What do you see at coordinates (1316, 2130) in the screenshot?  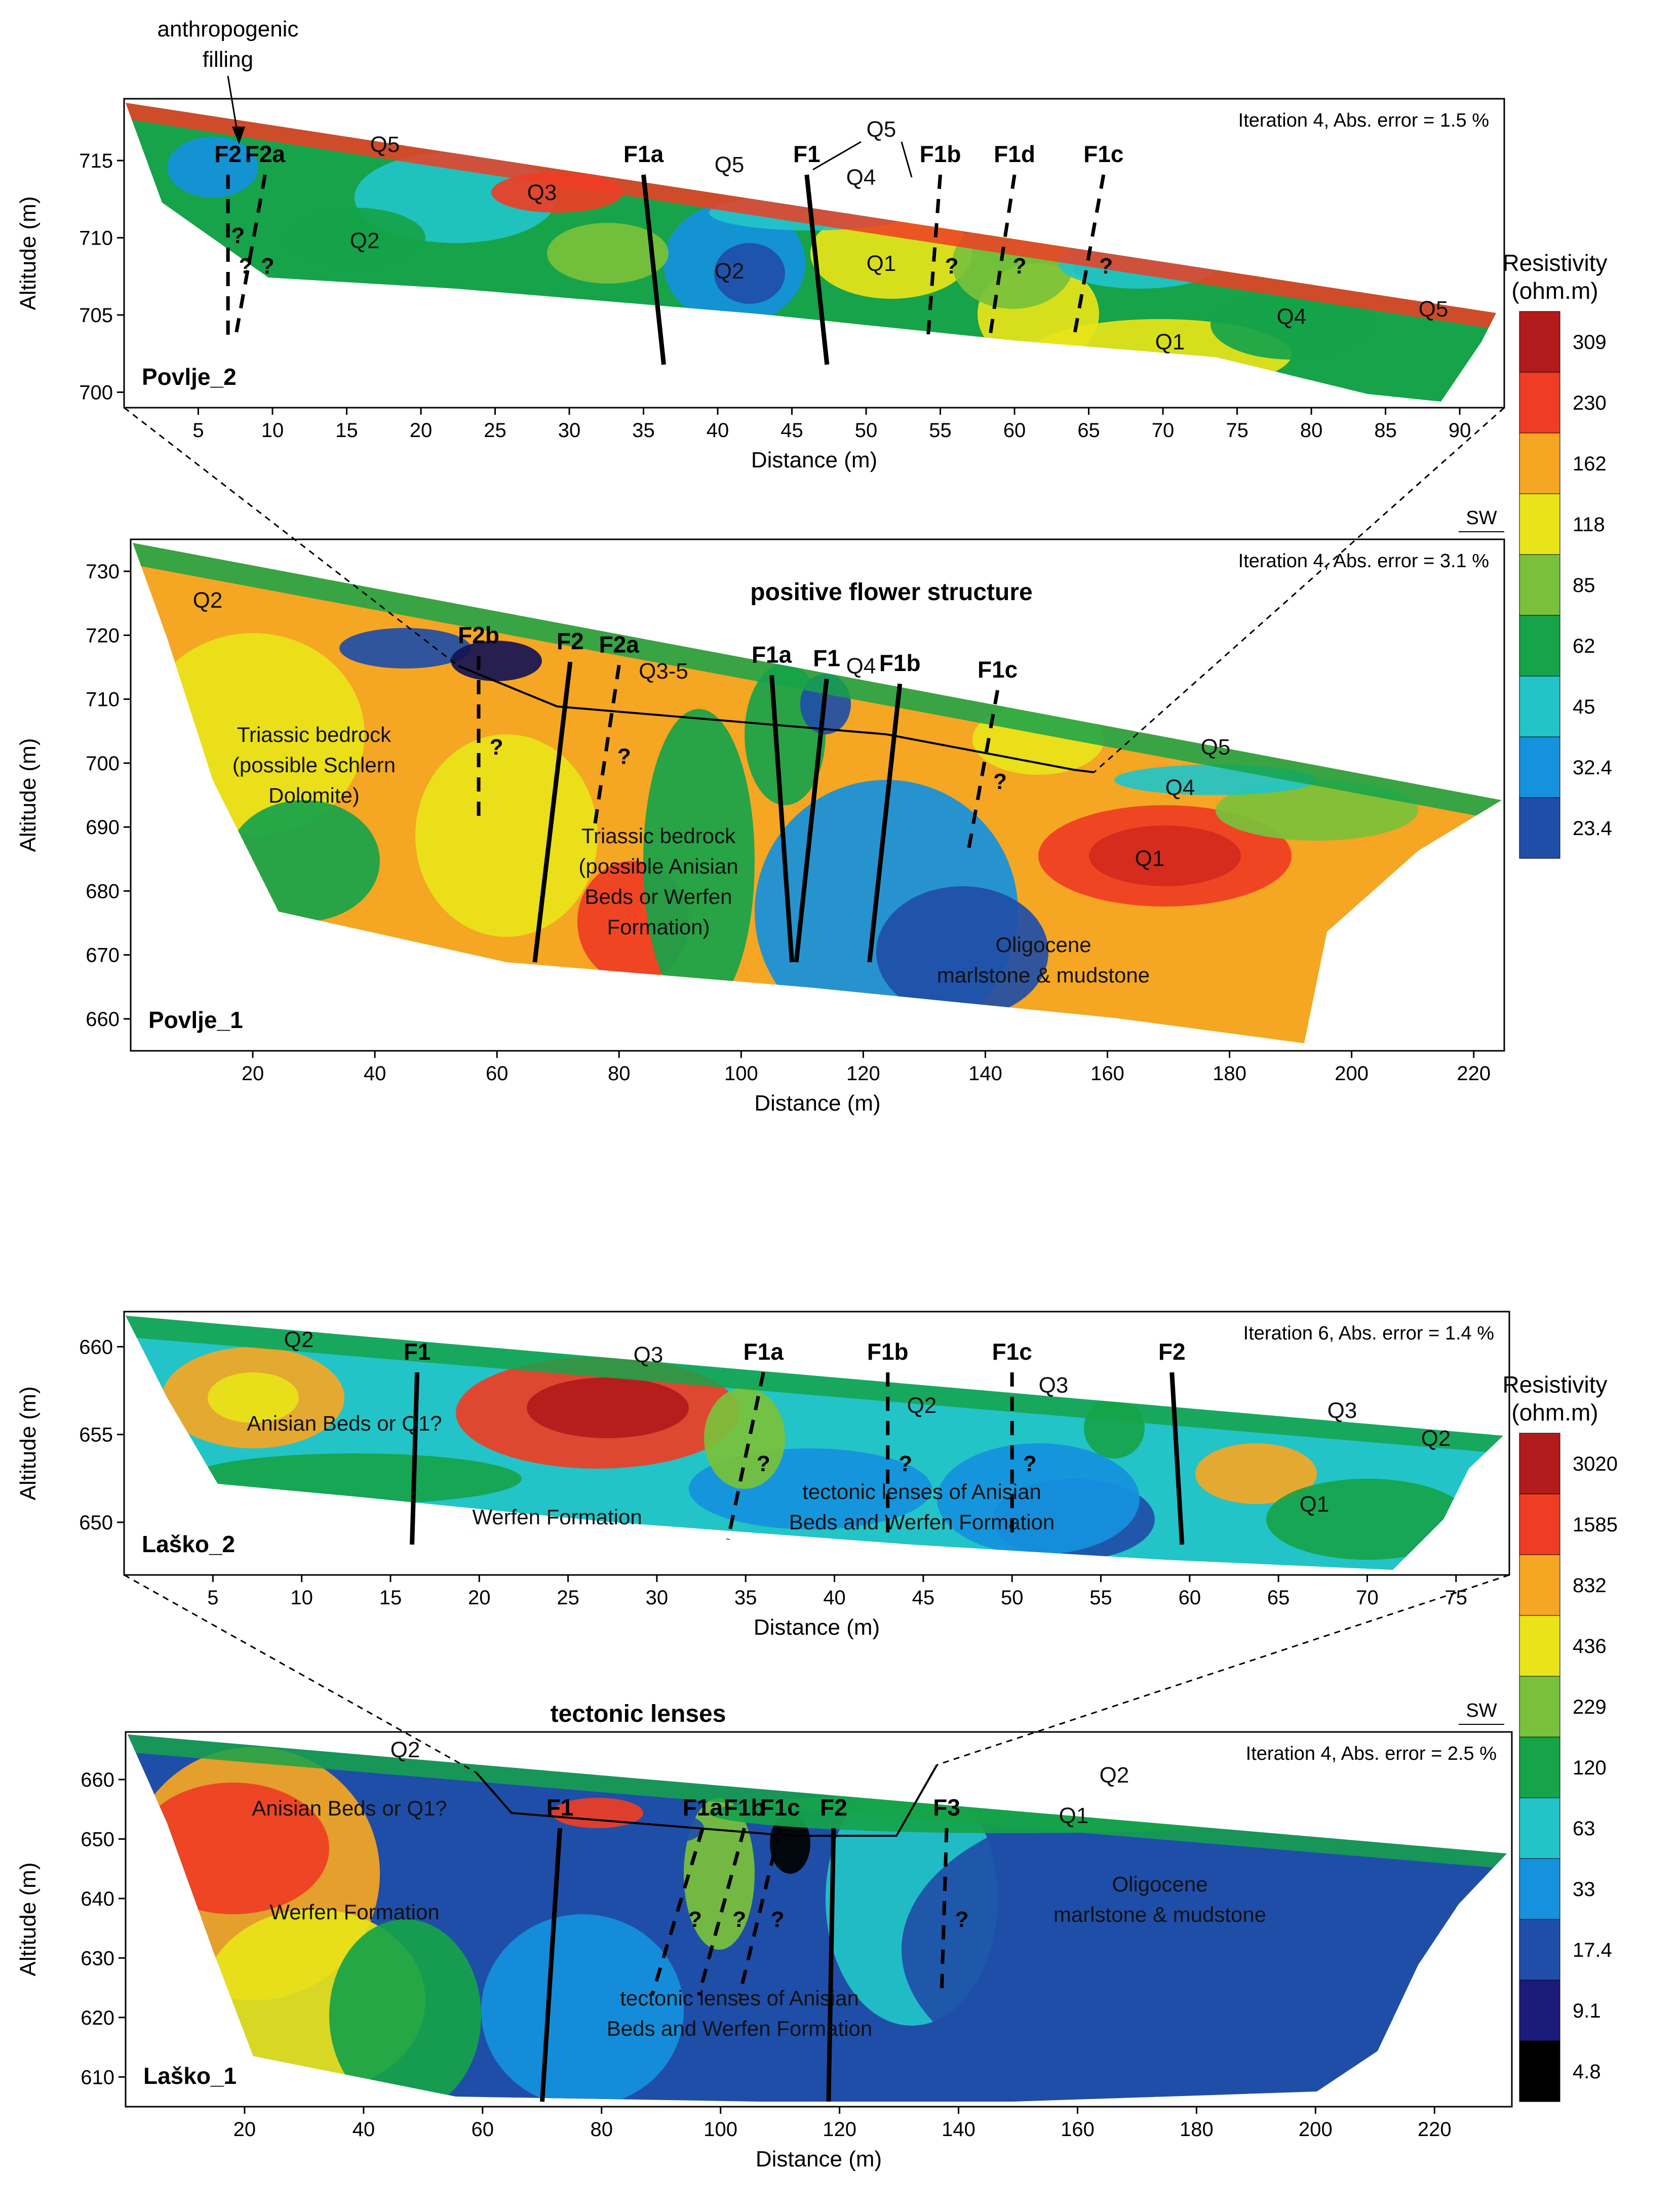 I see `x-tick-label: 200` at bounding box center [1316, 2130].